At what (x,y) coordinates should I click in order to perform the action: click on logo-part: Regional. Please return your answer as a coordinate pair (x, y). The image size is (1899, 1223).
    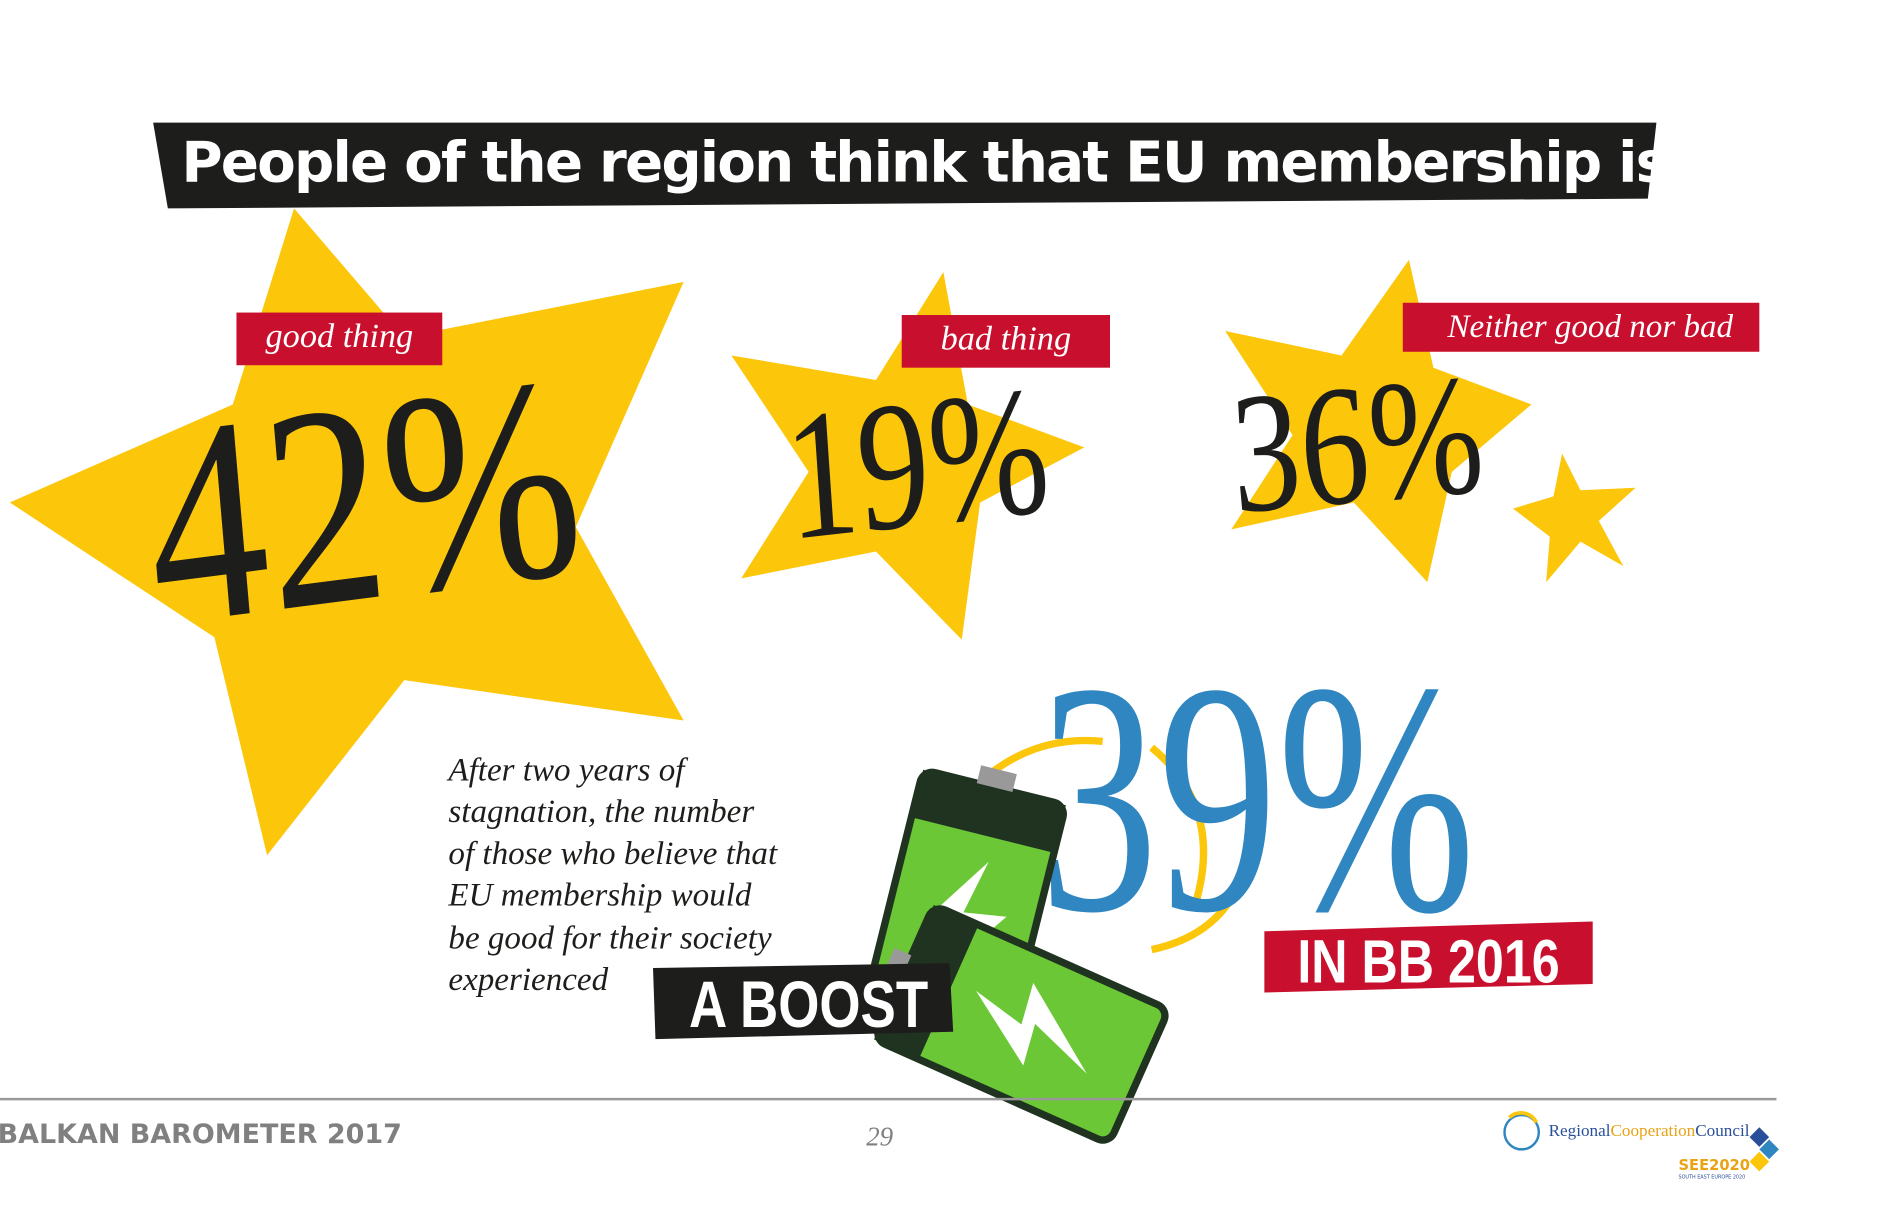
    Looking at the image, I should click on (1580, 1130).